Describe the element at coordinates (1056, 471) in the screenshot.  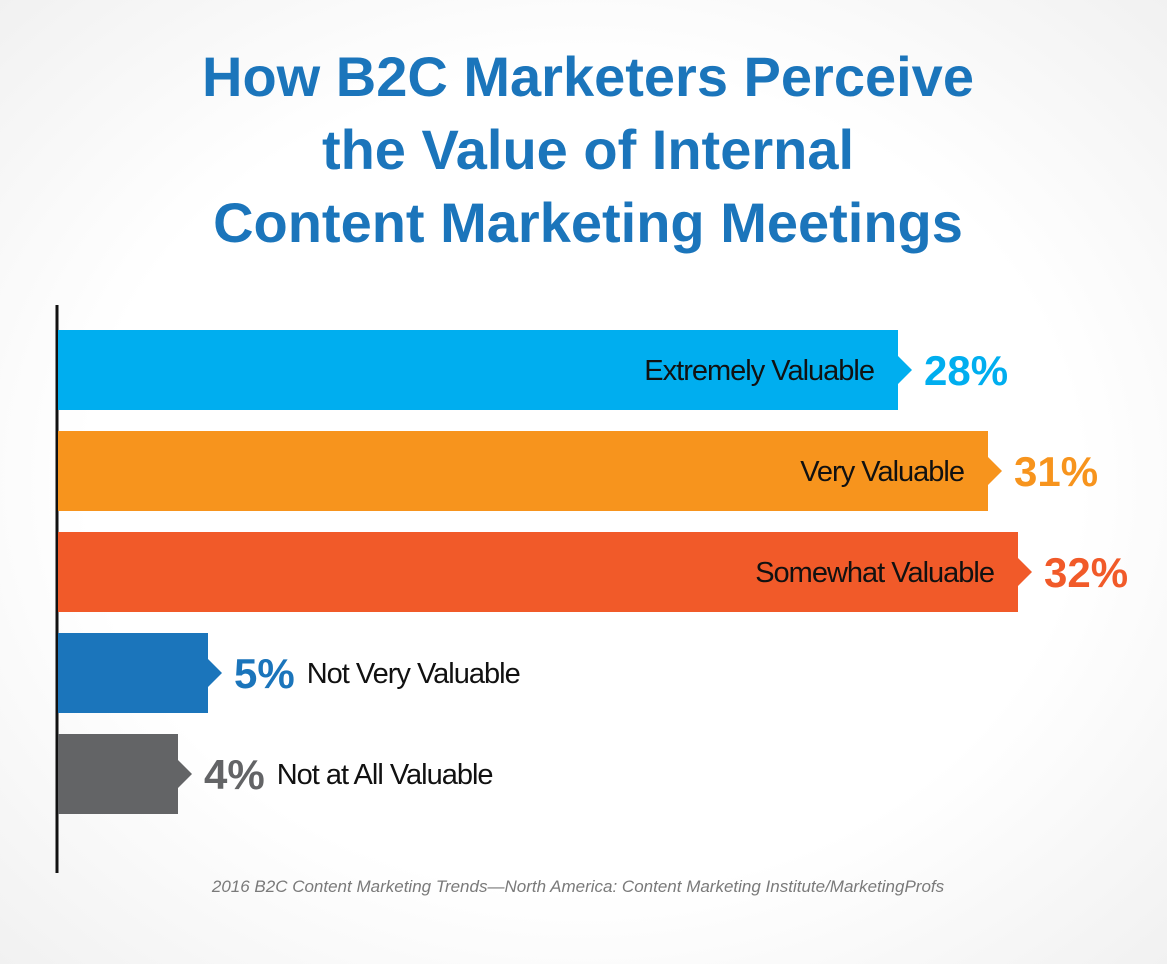
I see `value-label: 31%` at that location.